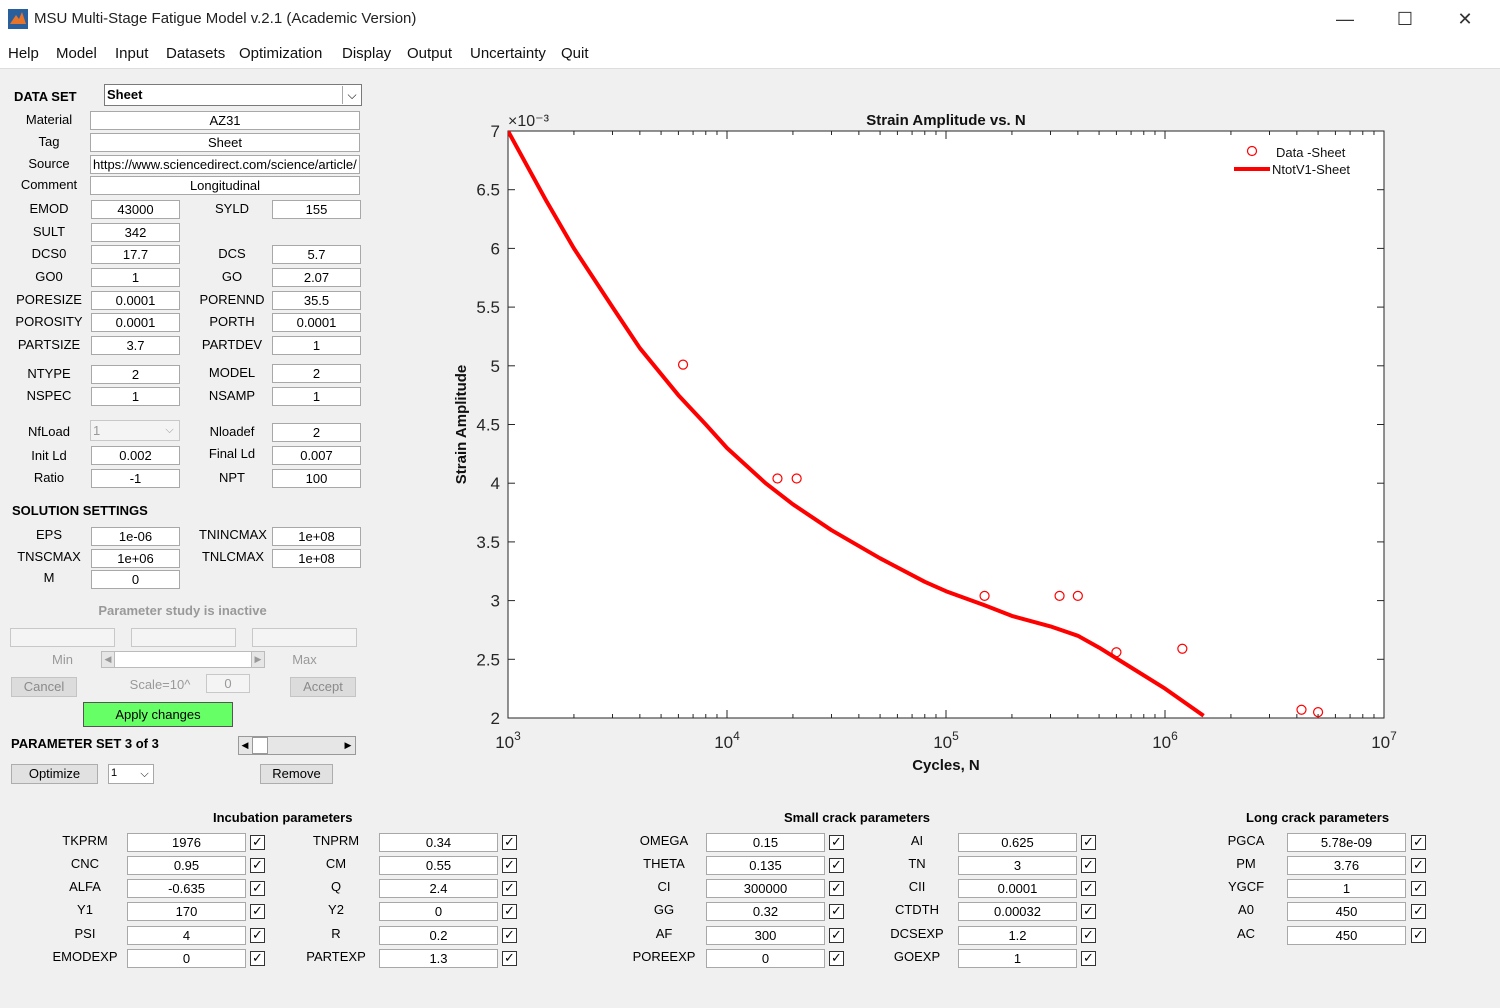 The height and width of the screenshot is (1008, 1500). Describe the element at coordinates (186, 911) in the screenshot. I see `y1-field: 170` at that location.